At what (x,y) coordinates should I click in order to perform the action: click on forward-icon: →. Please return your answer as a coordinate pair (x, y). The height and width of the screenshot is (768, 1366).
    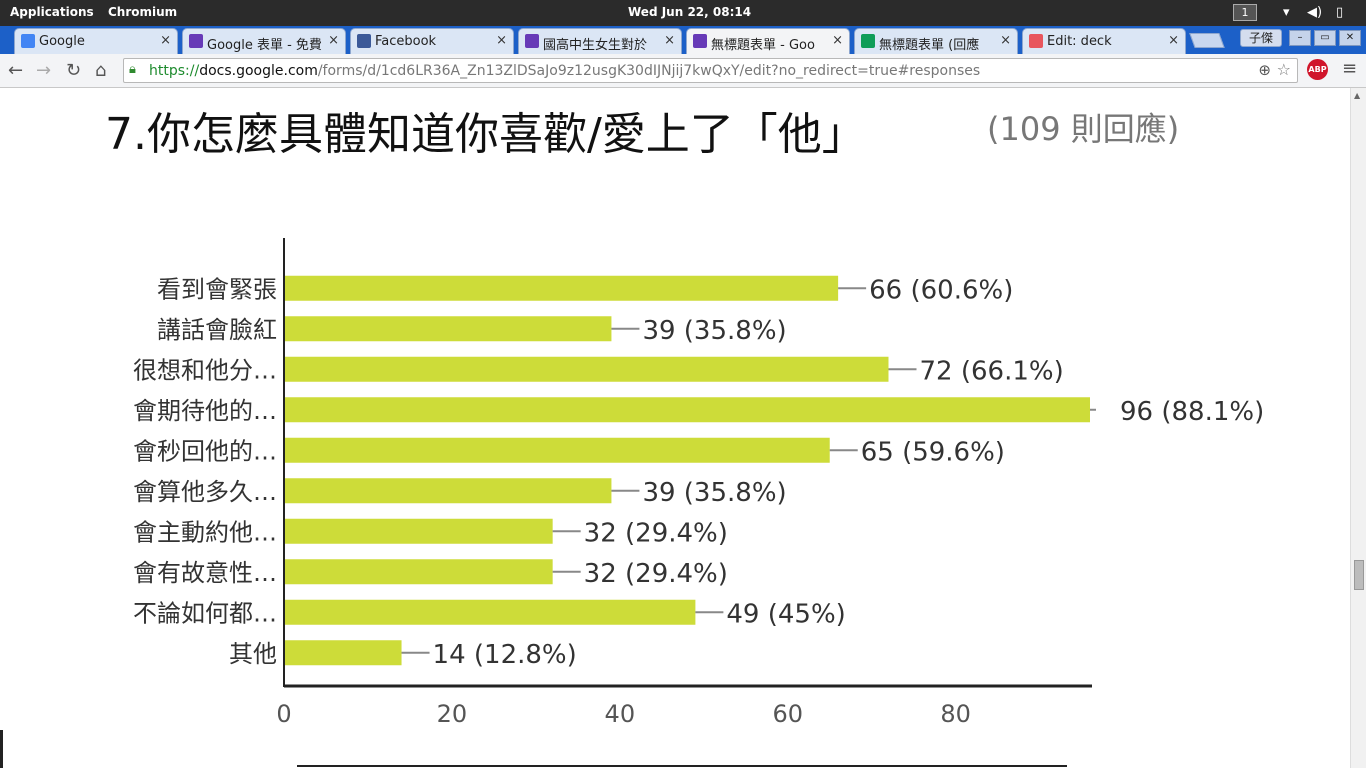
    Looking at the image, I should click on (44, 70).